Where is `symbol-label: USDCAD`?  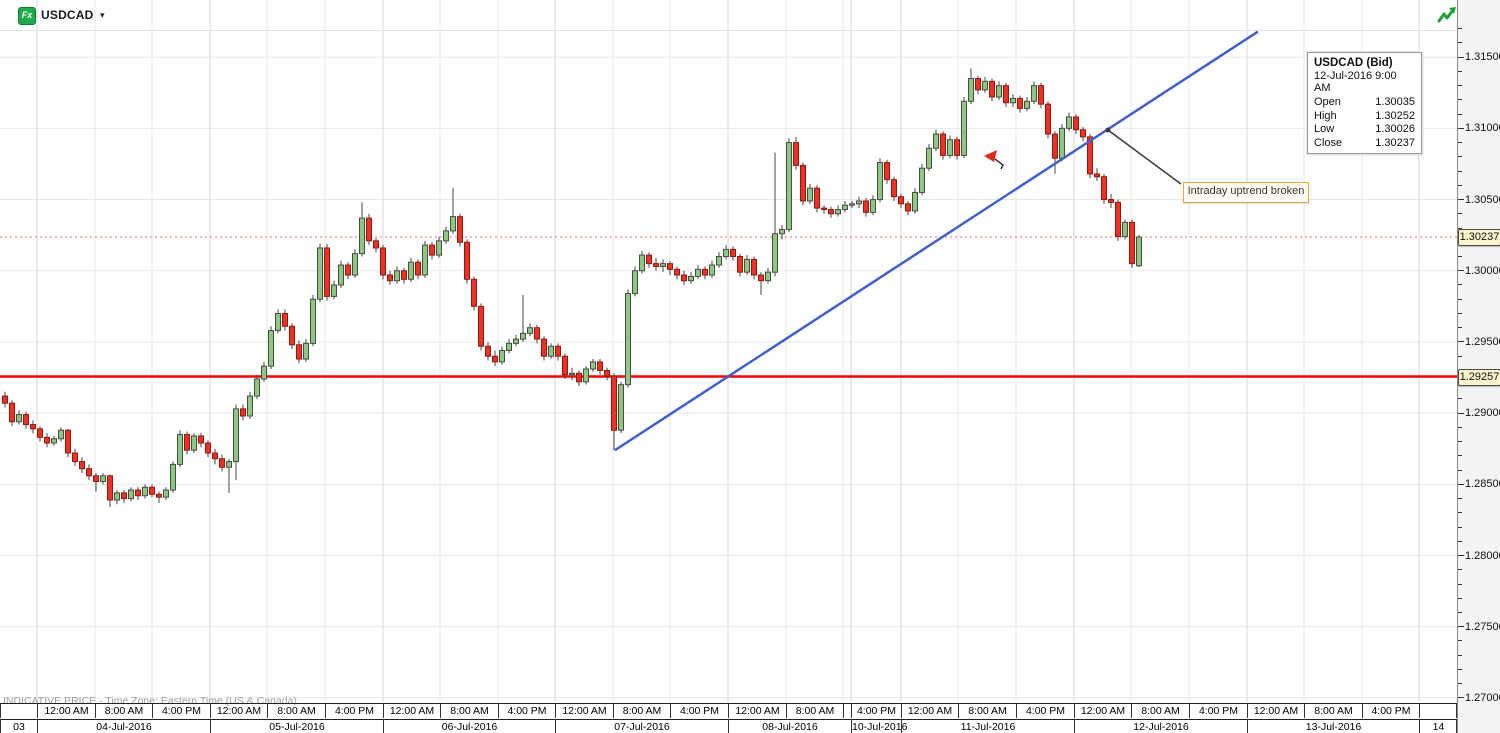
symbol-label: USDCAD is located at coordinates (67, 15).